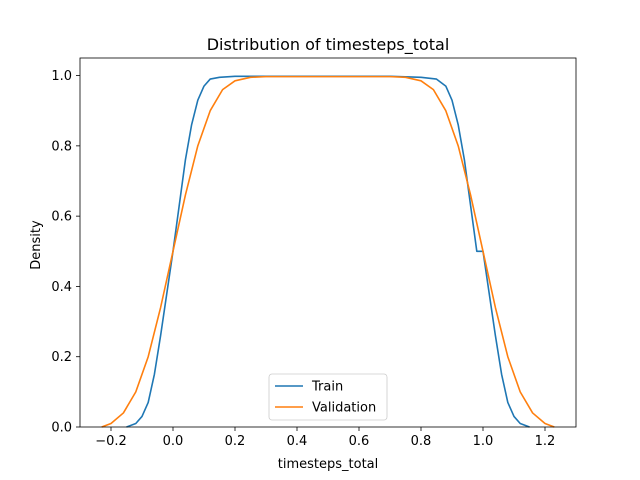 The height and width of the screenshot is (480, 640). What do you see at coordinates (421, 441) in the screenshot?
I see `x-tick-label: 0.8` at bounding box center [421, 441].